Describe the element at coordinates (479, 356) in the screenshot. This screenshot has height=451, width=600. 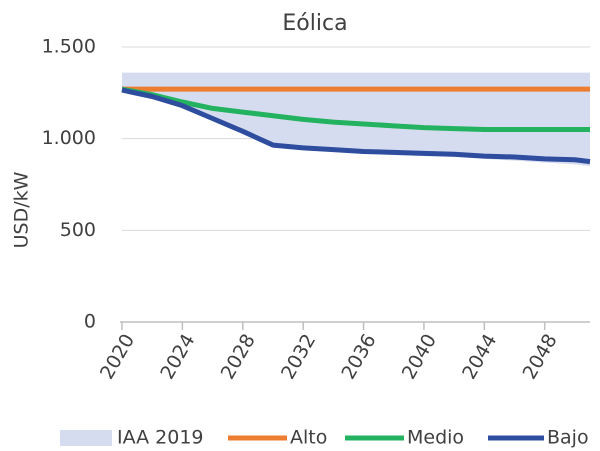
I see `x-tick-label: 2044` at that location.